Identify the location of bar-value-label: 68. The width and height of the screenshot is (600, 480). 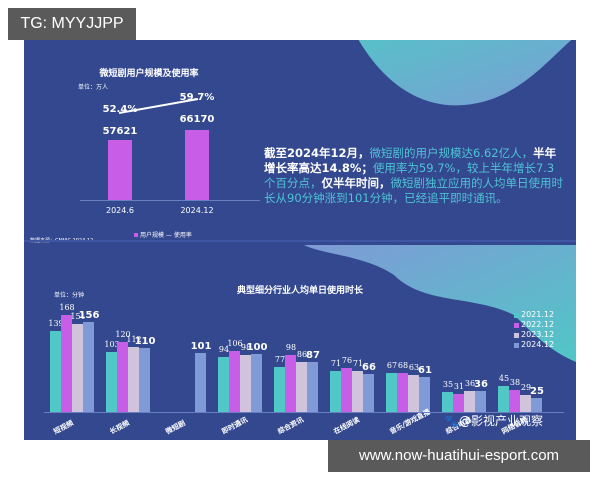
(403, 365).